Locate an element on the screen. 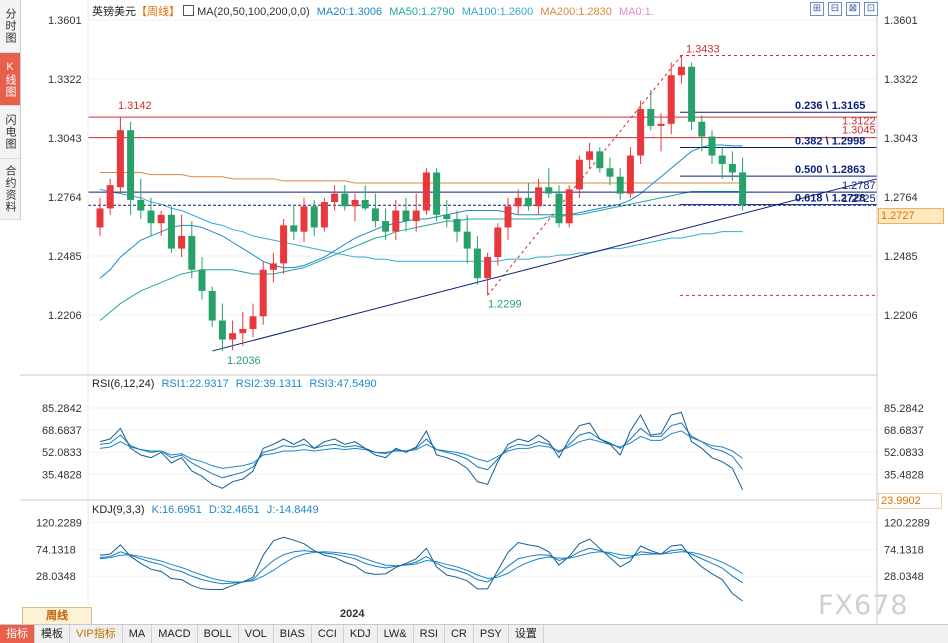 This screenshot has height=643, width=948. ma200-value: MA200:1.2830 is located at coordinates (576, 12).